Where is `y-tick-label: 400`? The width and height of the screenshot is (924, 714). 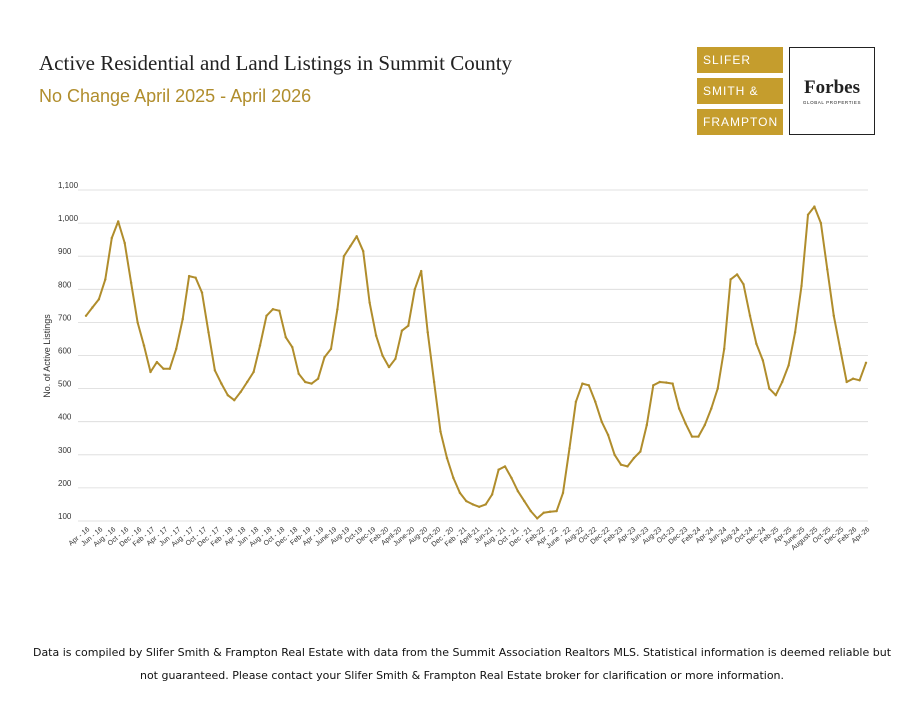 y-tick-label: 400 is located at coordinates (65, 417).